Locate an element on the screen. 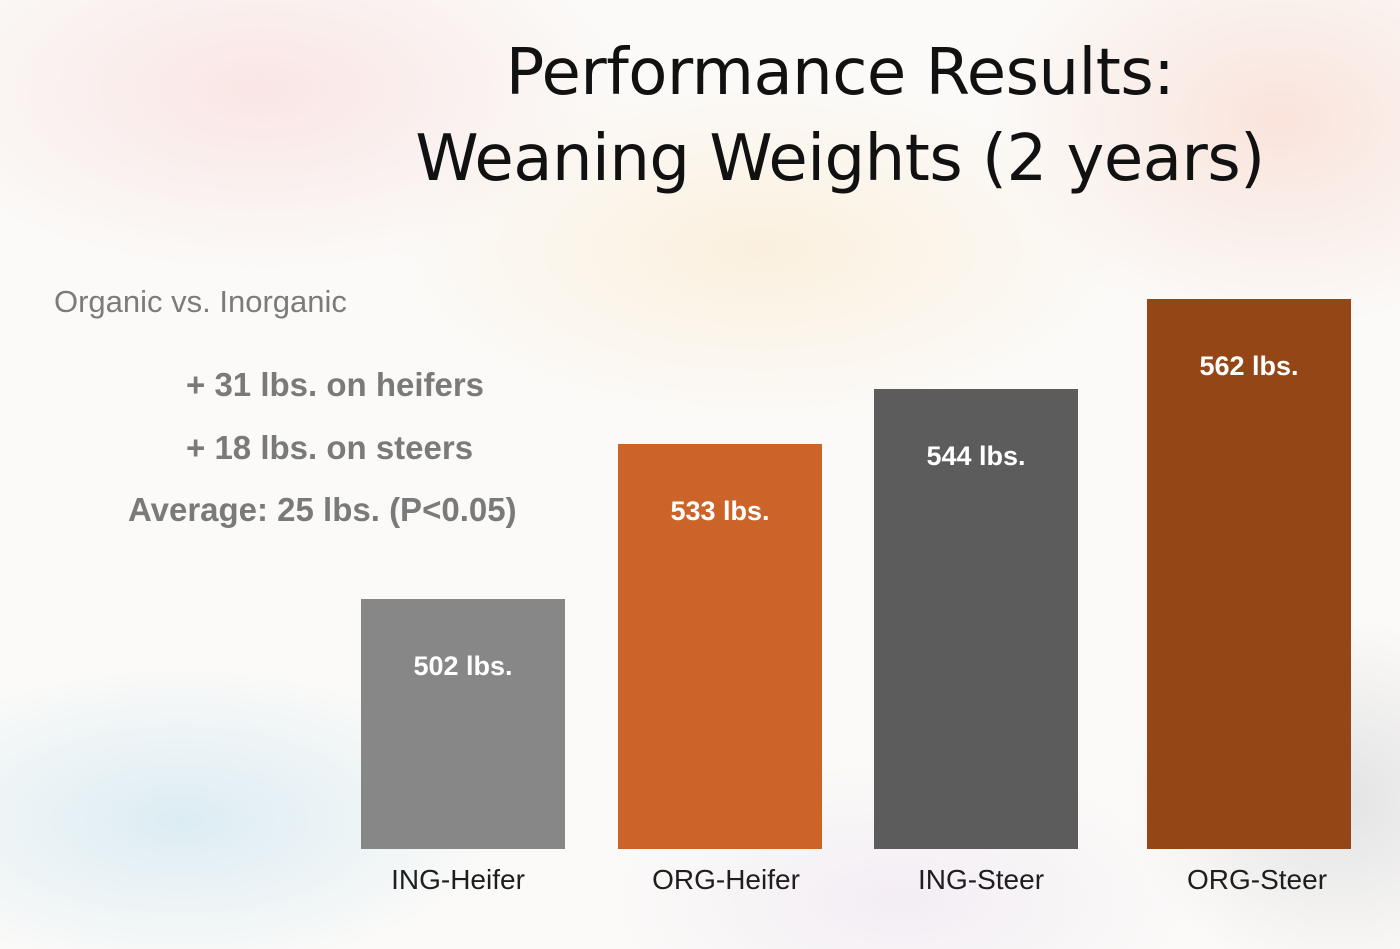 This screenshot has height=949, width=1400. bar-ing-steer is located at coordinates (976, 619).